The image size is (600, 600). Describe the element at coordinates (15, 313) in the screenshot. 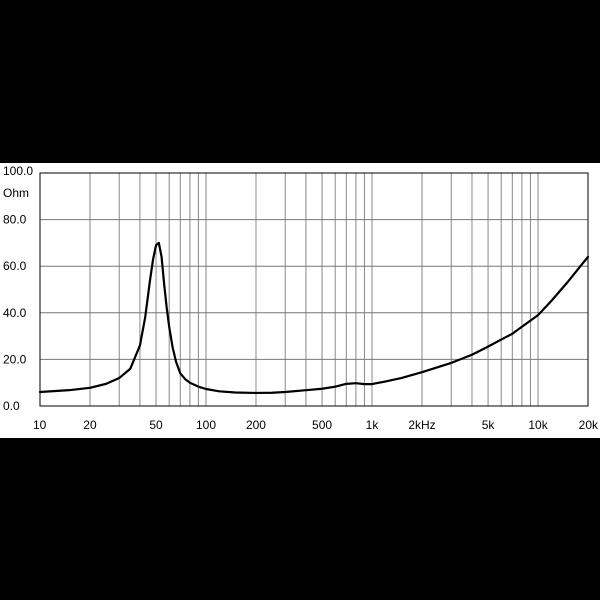

I see `y-tick-label: 40.0` at that location.